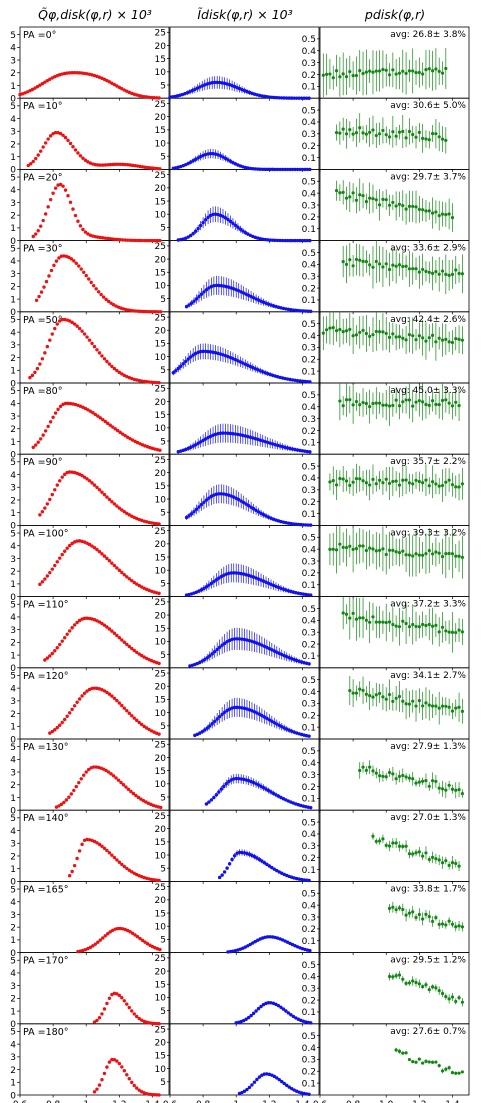 The image size is (491, 1103). What do you see at coordinates (13, 333) in the screenshot?
I see `y-tick-label: 4` at bounding box center [13, 333].